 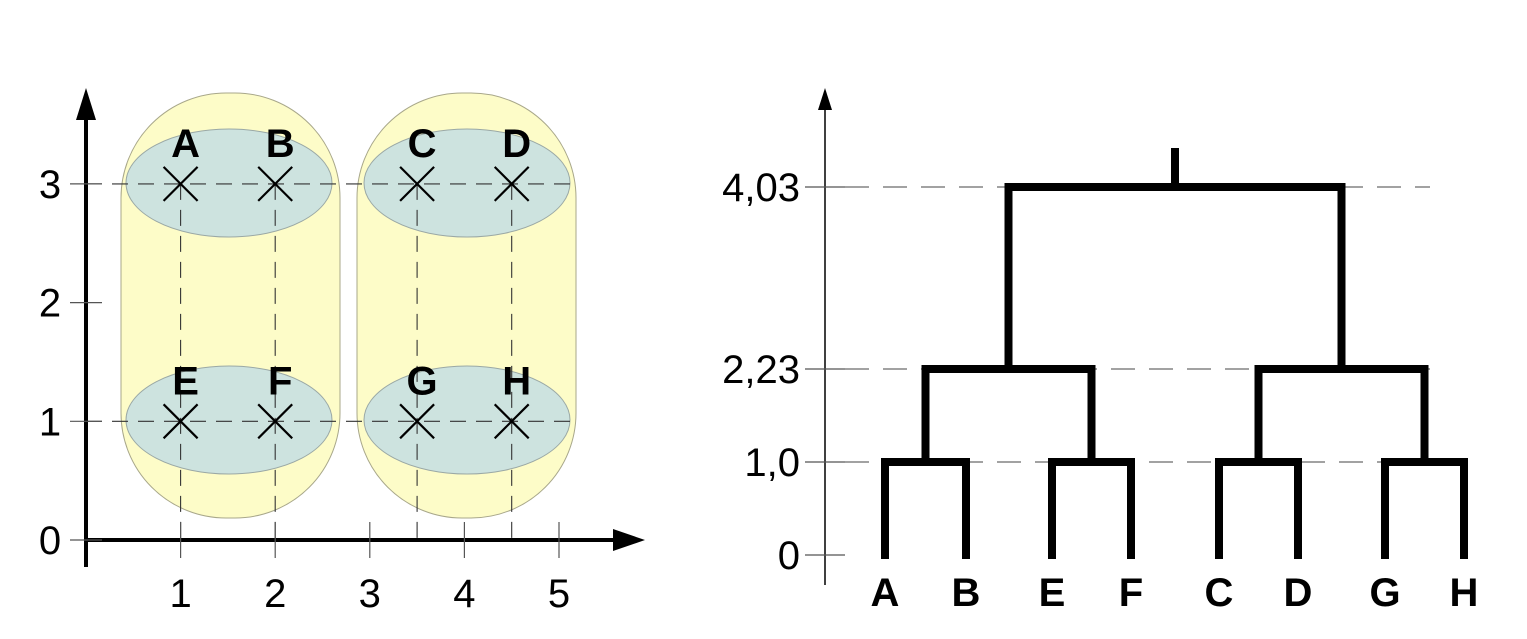 I want to click on x-tick-label: 3, so click(x=370, y=594).